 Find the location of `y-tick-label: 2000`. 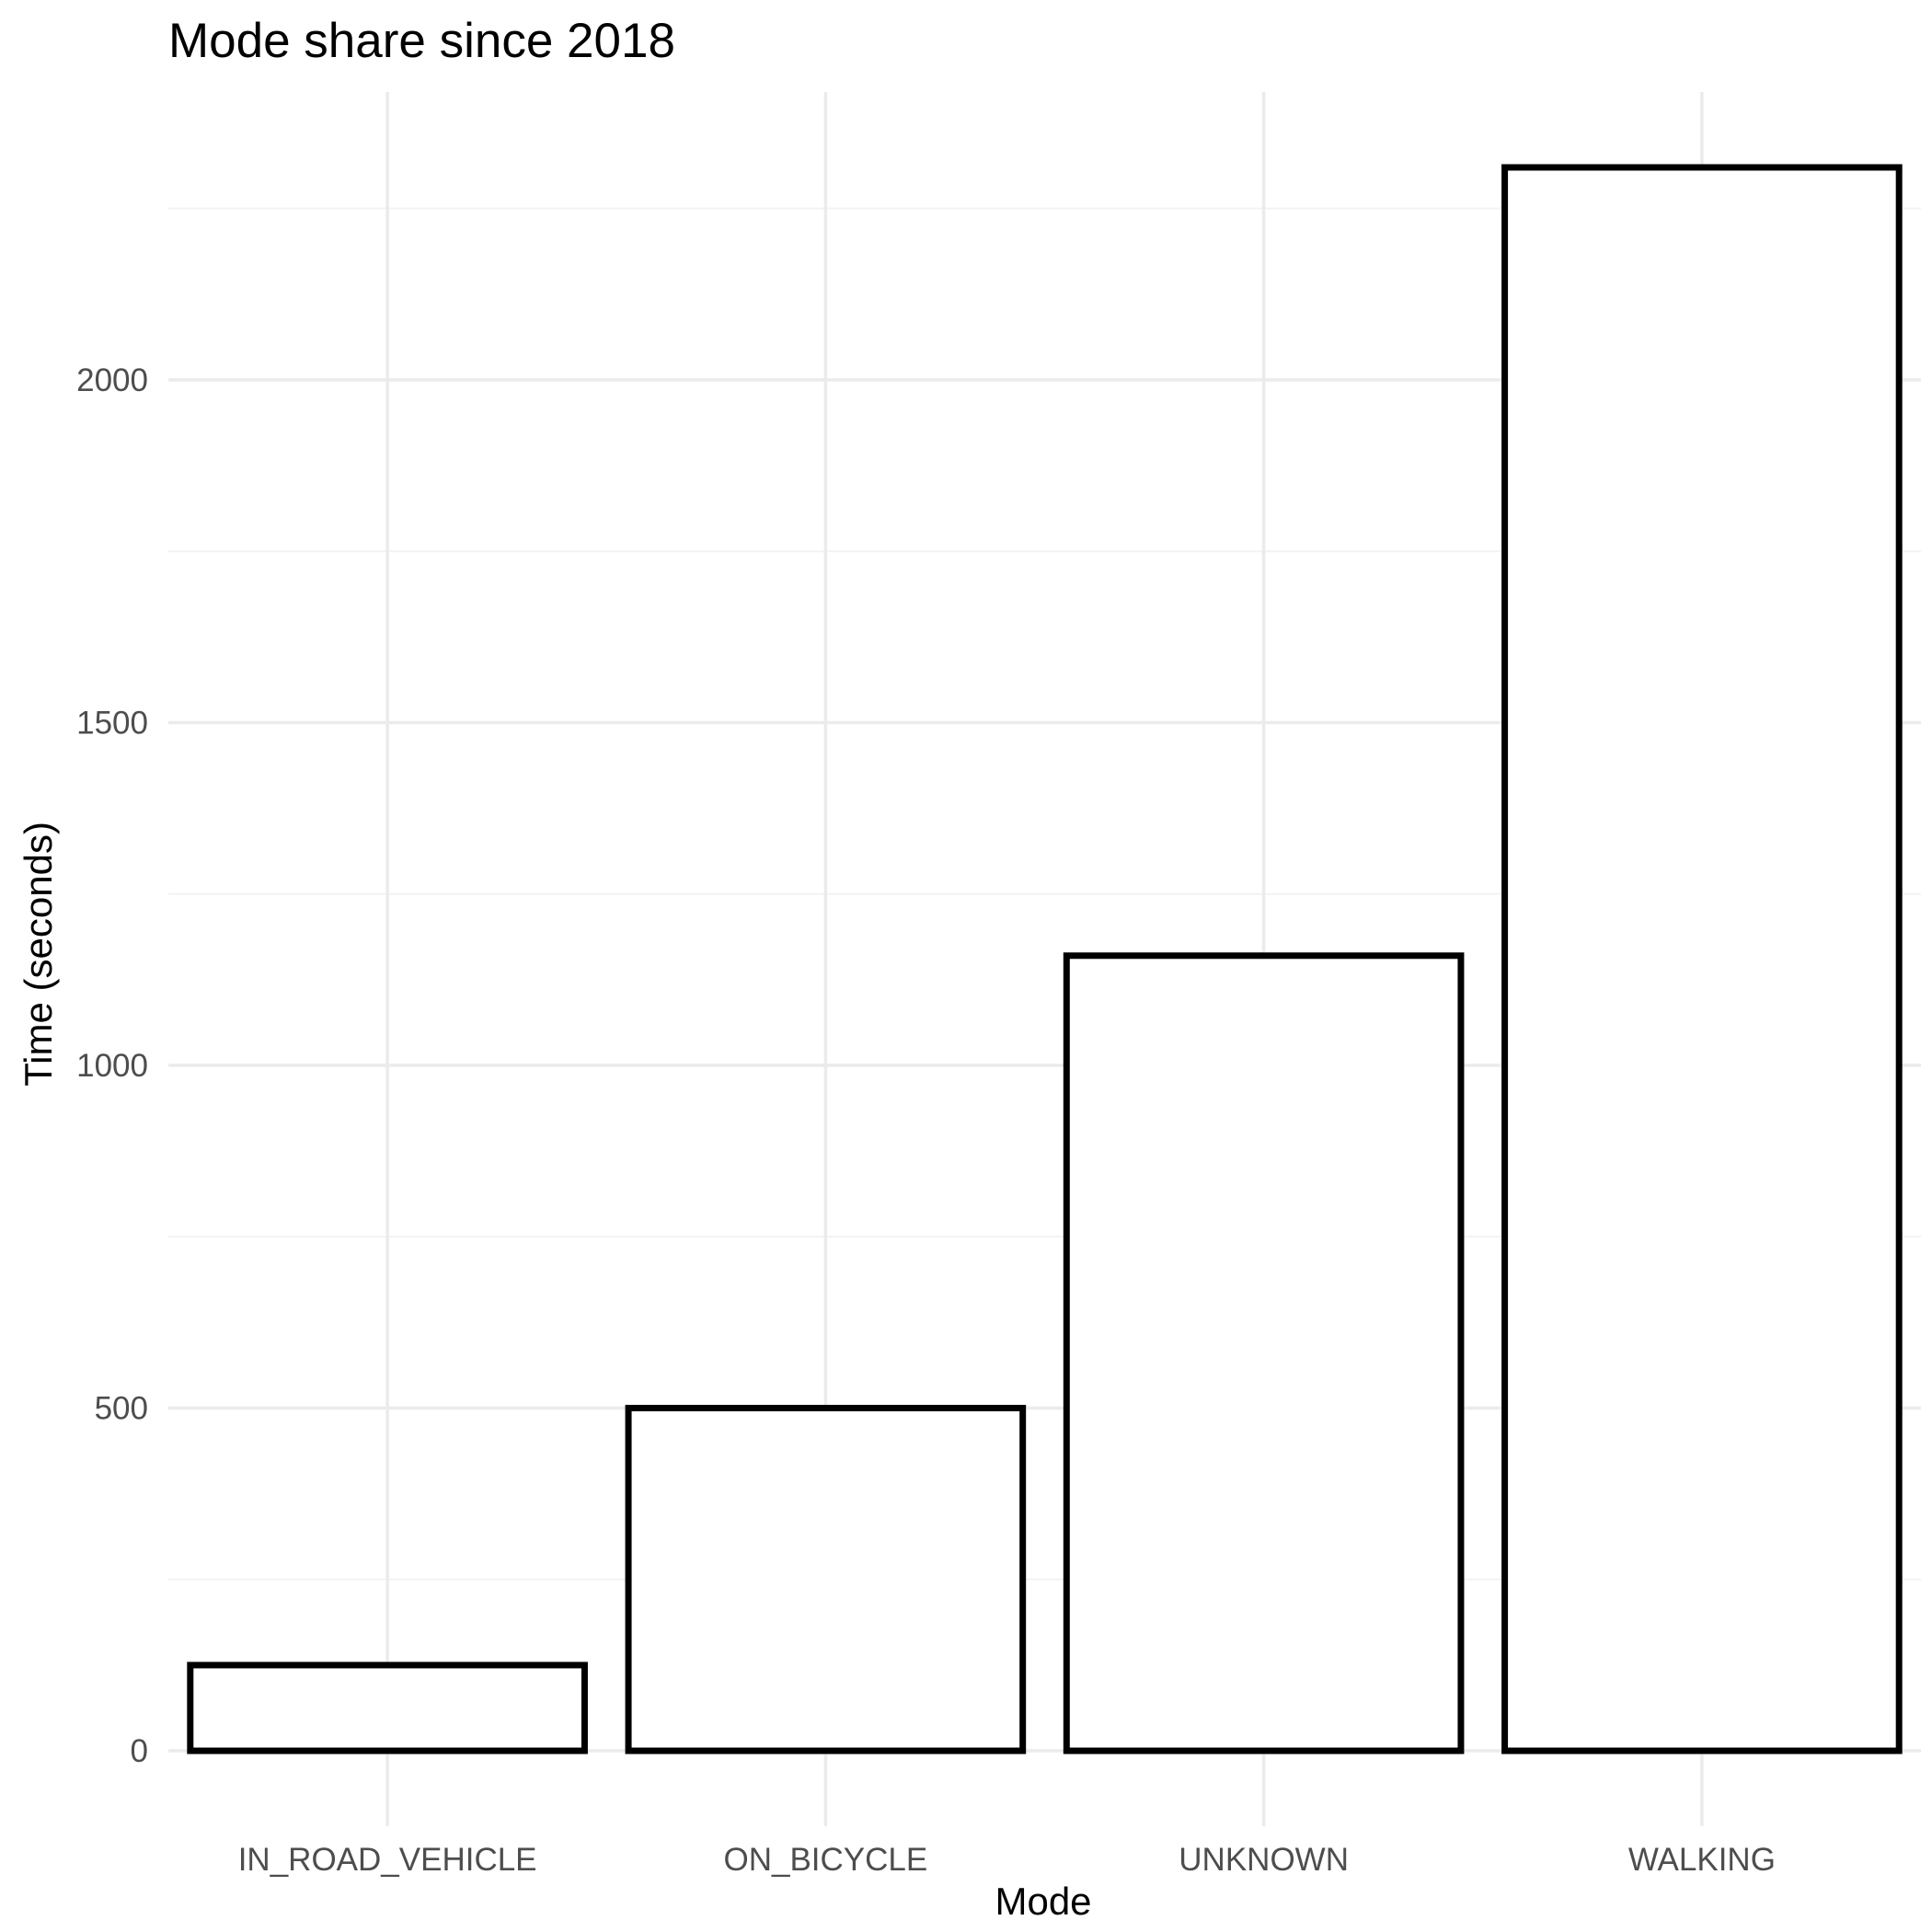

y-tick-label: 2000 is located at coordinates (112, 380).